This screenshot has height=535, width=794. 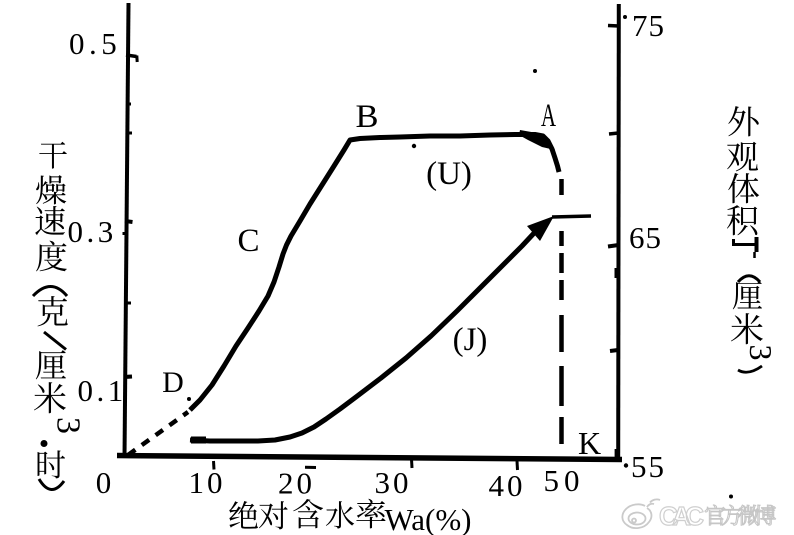 I want to click on svg-text: 0.3, so click(x=92, y=231).